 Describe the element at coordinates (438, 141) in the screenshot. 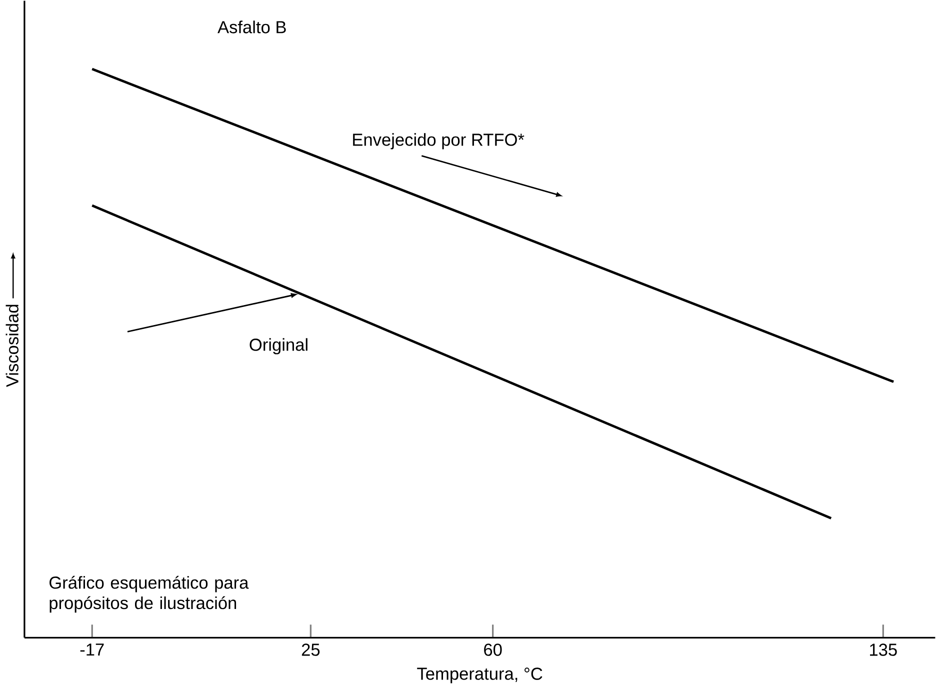

I see `series-label: Envejecido por RTFO*` at that location.